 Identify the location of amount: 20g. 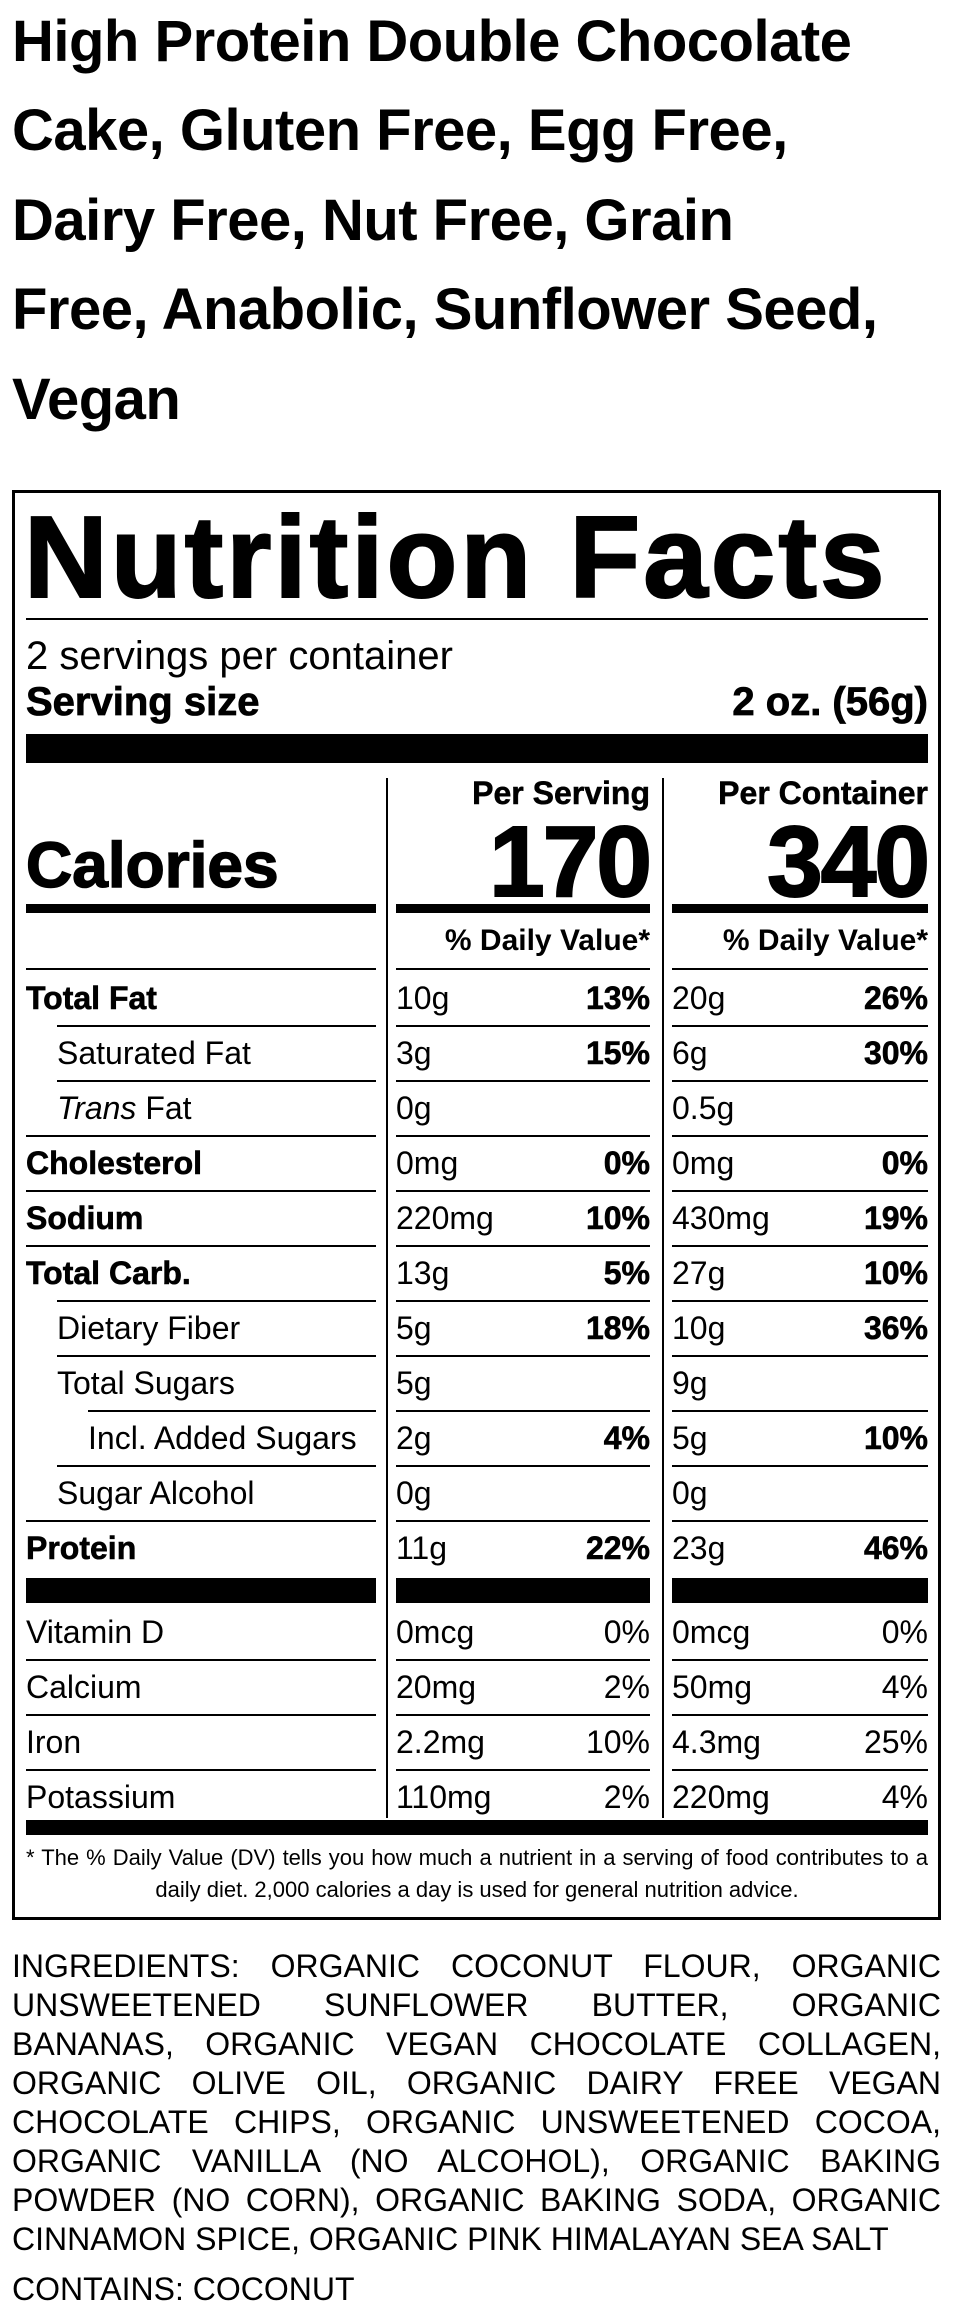
(699, 997).